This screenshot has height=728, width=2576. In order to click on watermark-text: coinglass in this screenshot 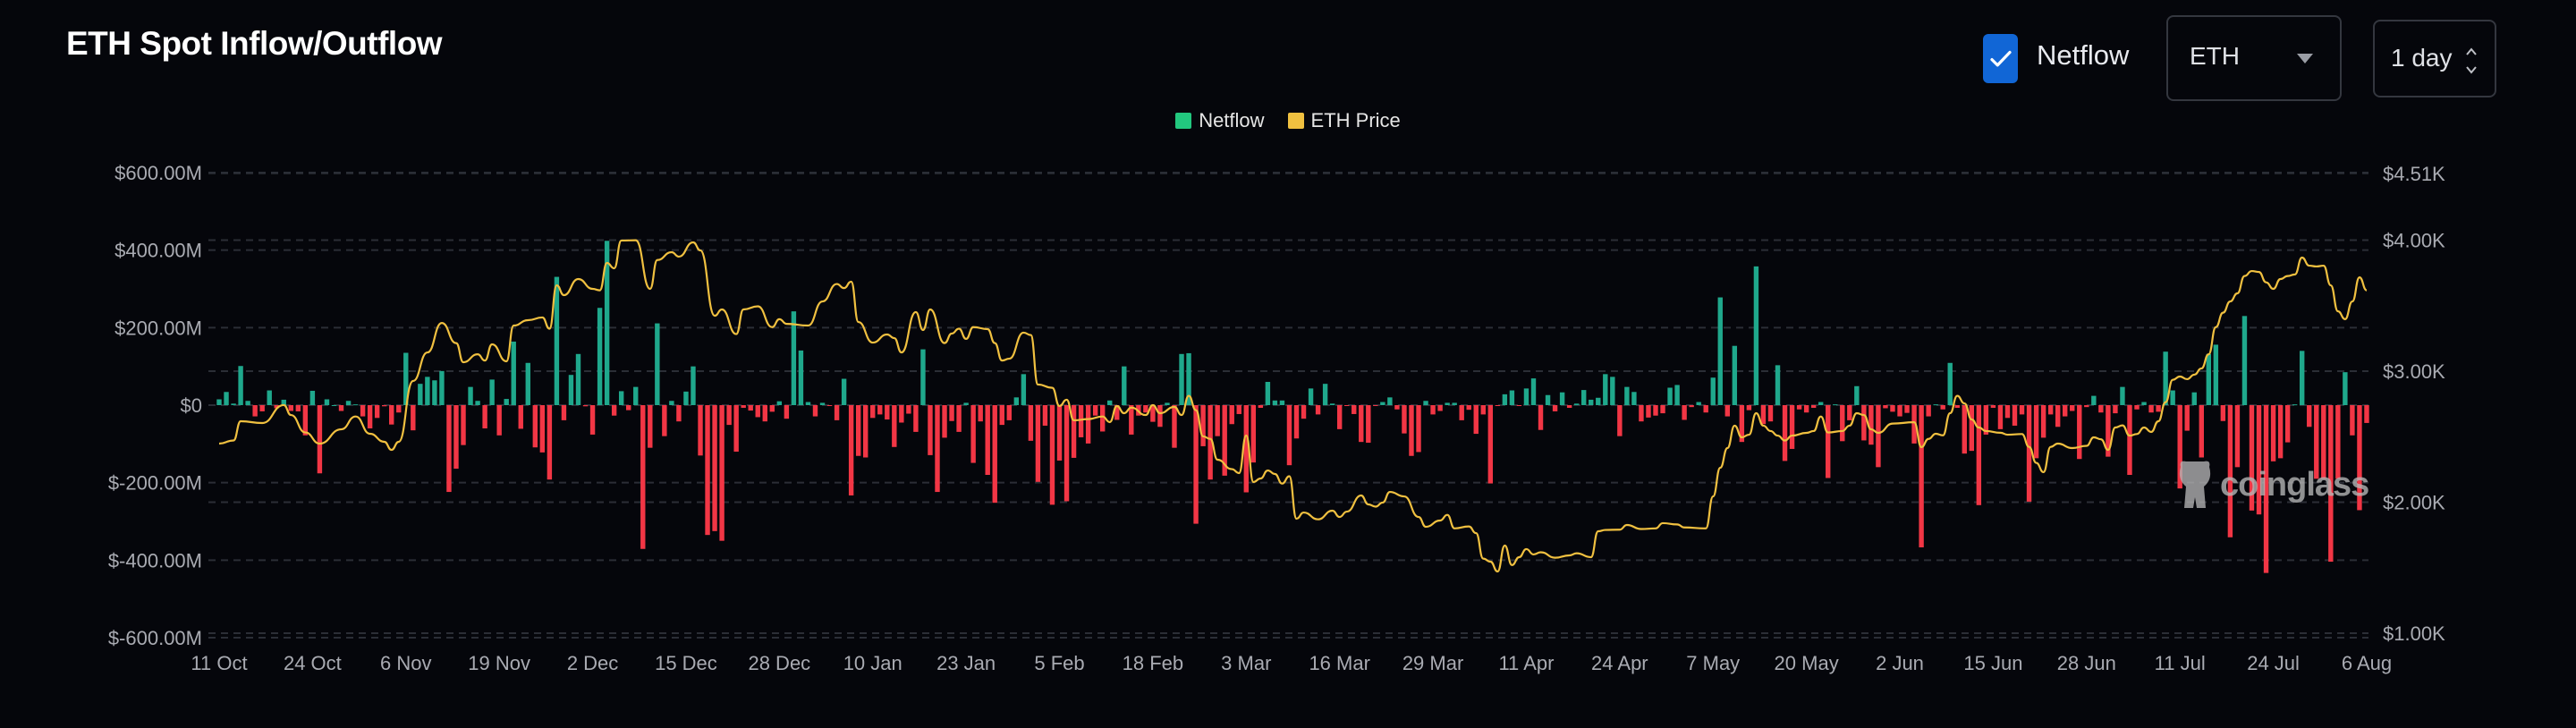, I will do `click(2294, 484)`.